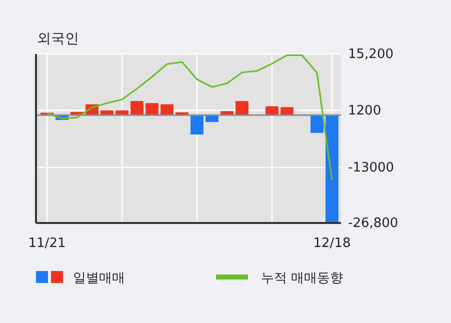  Describe the element at coordinates (371, 54) in the screenshot. I see `y-tick-label: 15,200` at that location.